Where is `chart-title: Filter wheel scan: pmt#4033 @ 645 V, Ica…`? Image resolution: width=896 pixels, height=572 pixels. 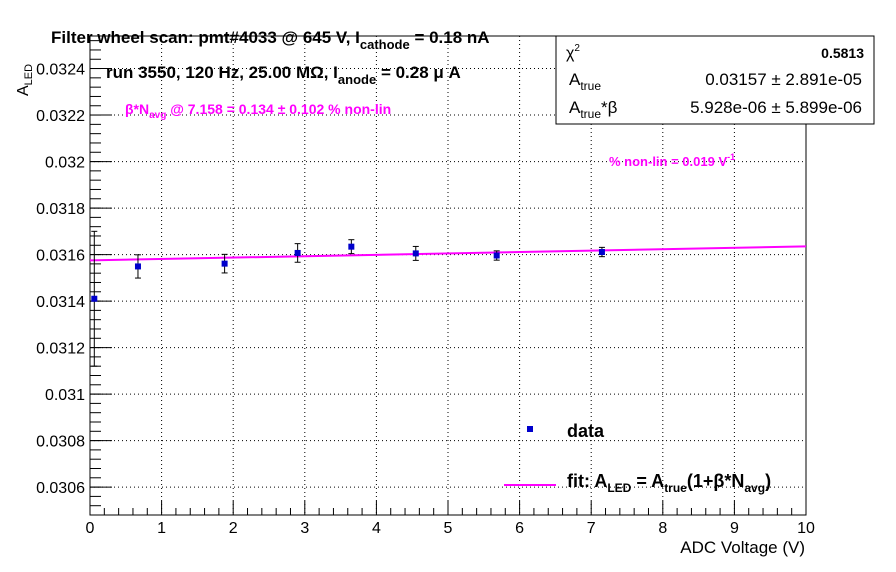 chart-title: Filter wheel scan: pmt#4033 @ 645 V, Ica… is located at coordinates (270, 40).